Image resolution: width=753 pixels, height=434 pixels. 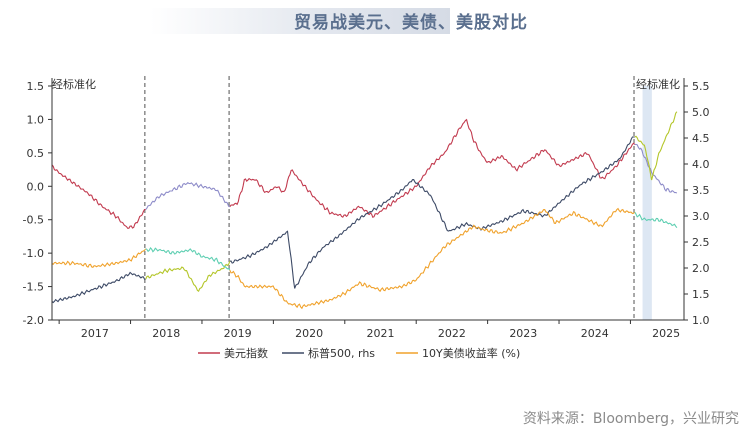 I want to click on left-tick-label-6: -1.5, so click(x=33, y=287).